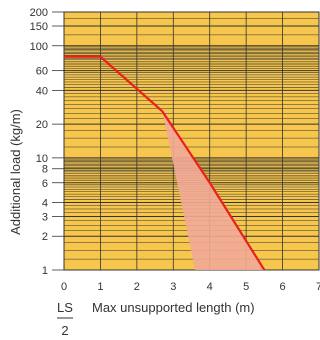  What do you see at coordinates (173, 287) in the screenshot?
I see `x-tick-label: 3` at bounding box center [173, 287].